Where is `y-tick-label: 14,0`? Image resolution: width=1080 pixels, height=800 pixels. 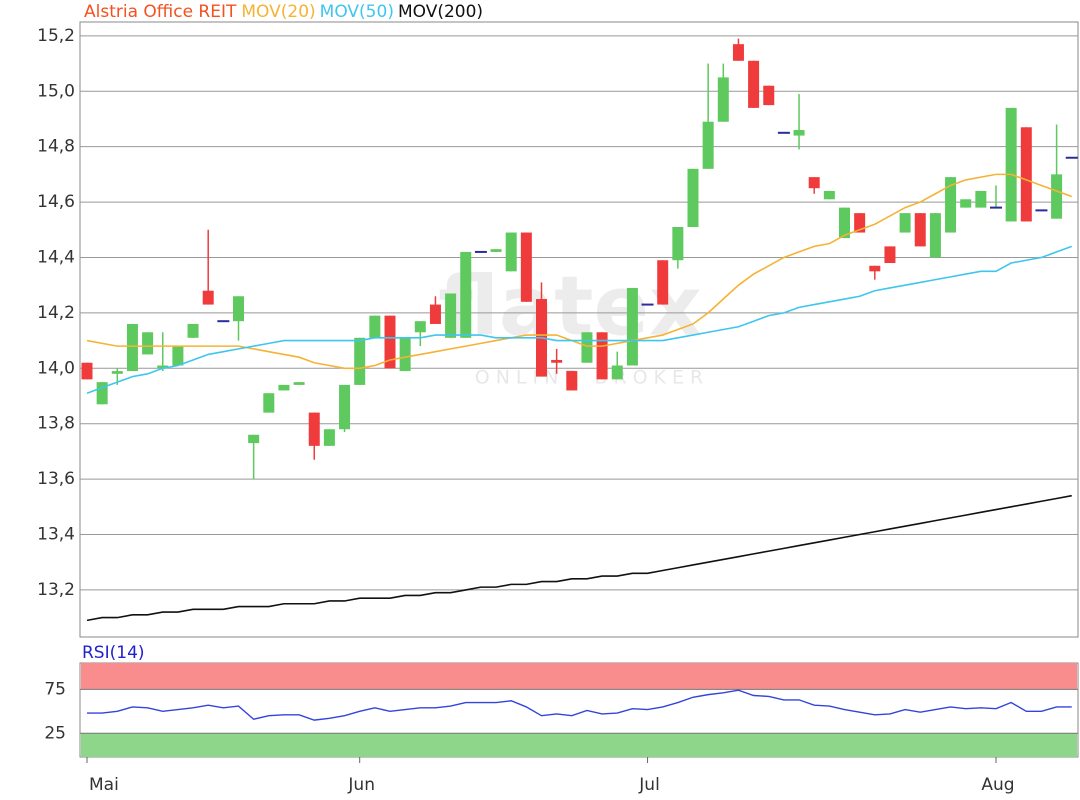
y-tick-label: 14,0 is located at coordinates (56, 368).